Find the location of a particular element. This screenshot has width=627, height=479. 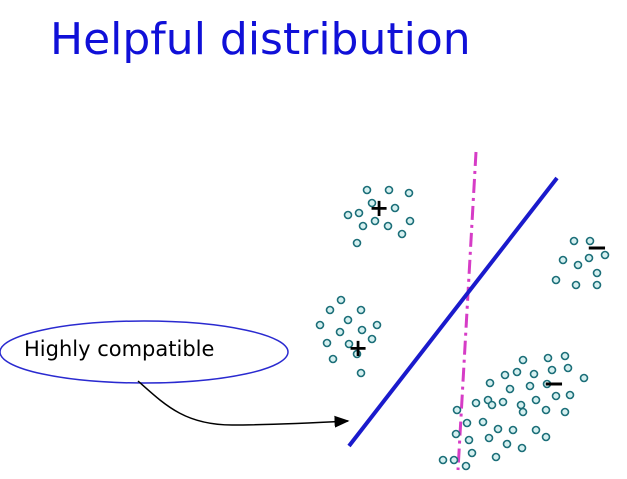

negative-marker-upper: − is located at coordinates (597, 248).